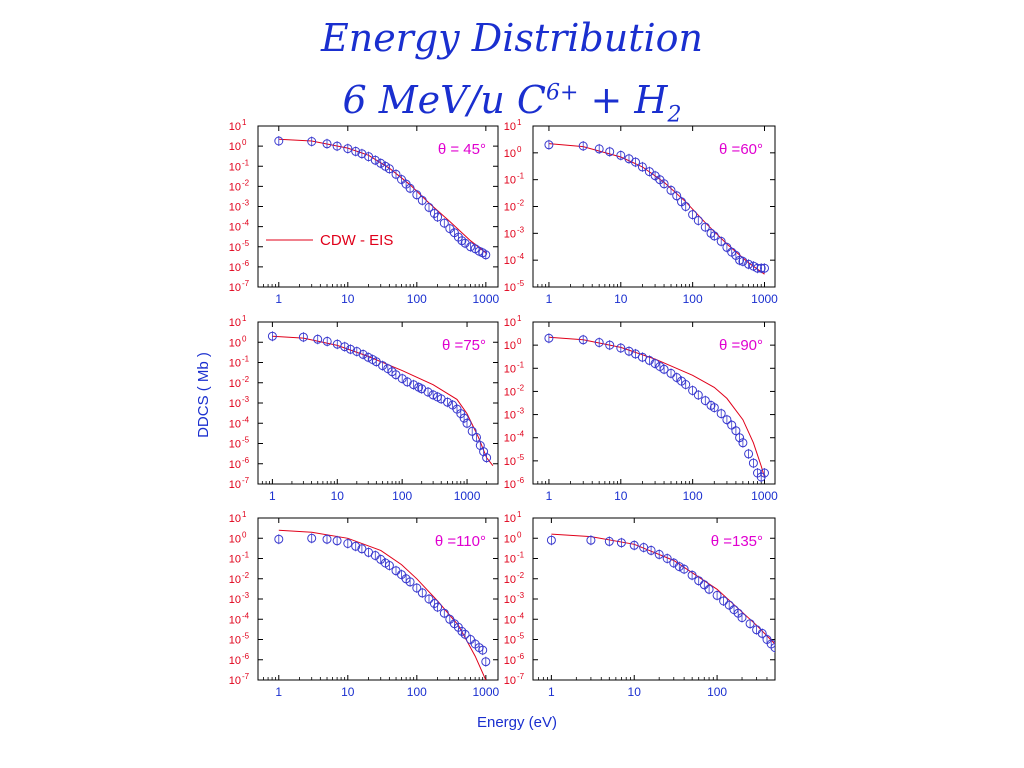  What do you see at coordinates (512, 38) in the screenshot?
I see `slide-title: Energy Distribution` at bounding box center [512, 38].